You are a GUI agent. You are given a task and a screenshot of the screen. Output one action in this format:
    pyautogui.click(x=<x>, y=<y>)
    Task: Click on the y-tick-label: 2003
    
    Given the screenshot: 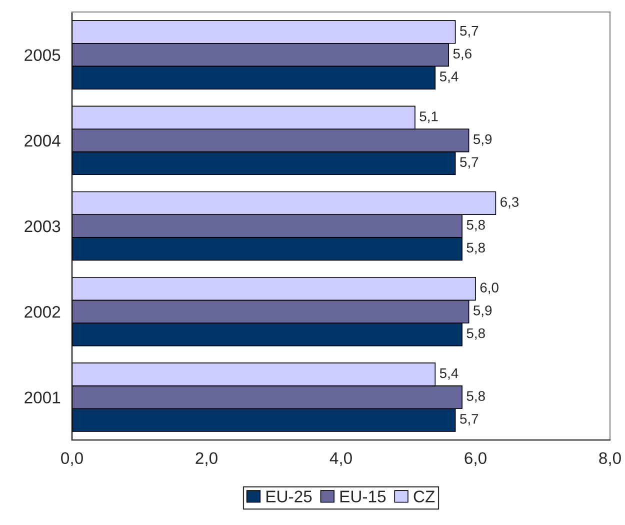 What is the action you would take?
    pyautogui.click(x=42, y=226)
    